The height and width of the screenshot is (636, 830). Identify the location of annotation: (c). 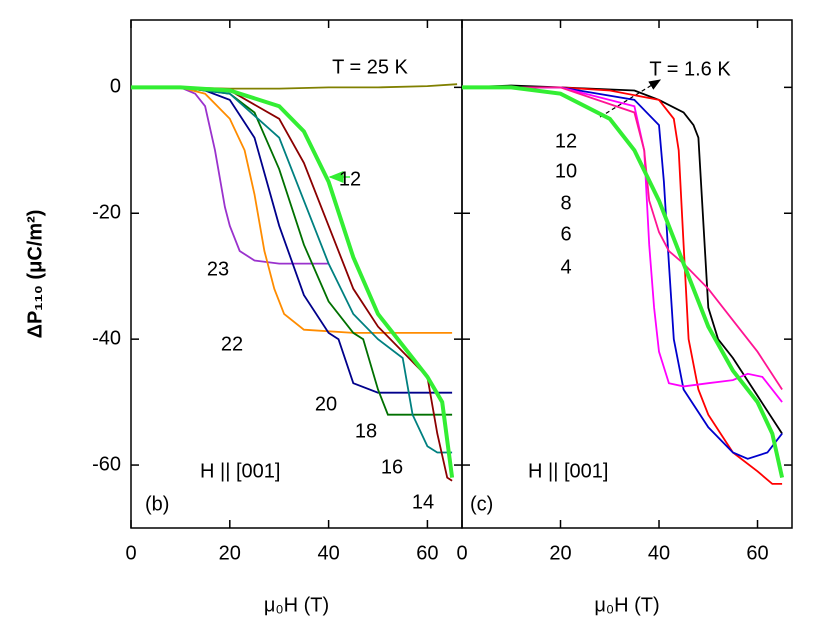
(481, 504).